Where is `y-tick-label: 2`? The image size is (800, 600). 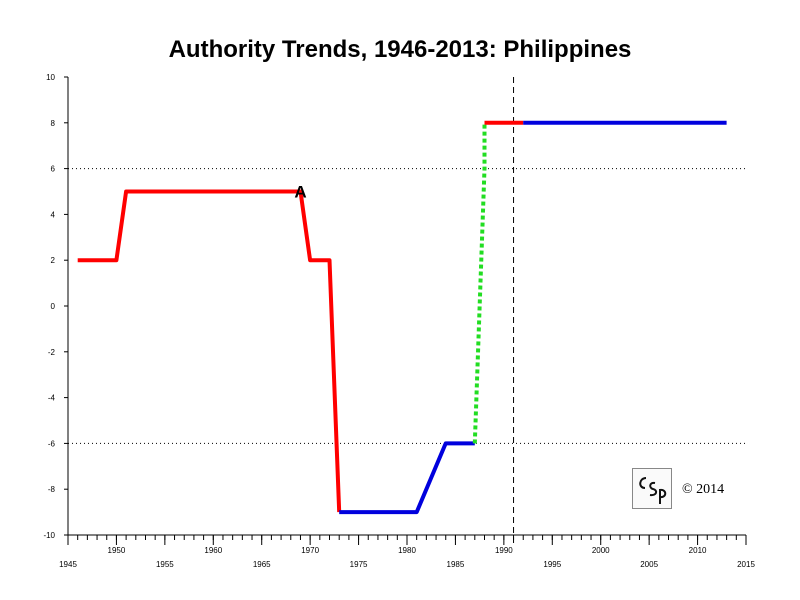 y-tick-label: 2 is located at coordinates (53, 260).